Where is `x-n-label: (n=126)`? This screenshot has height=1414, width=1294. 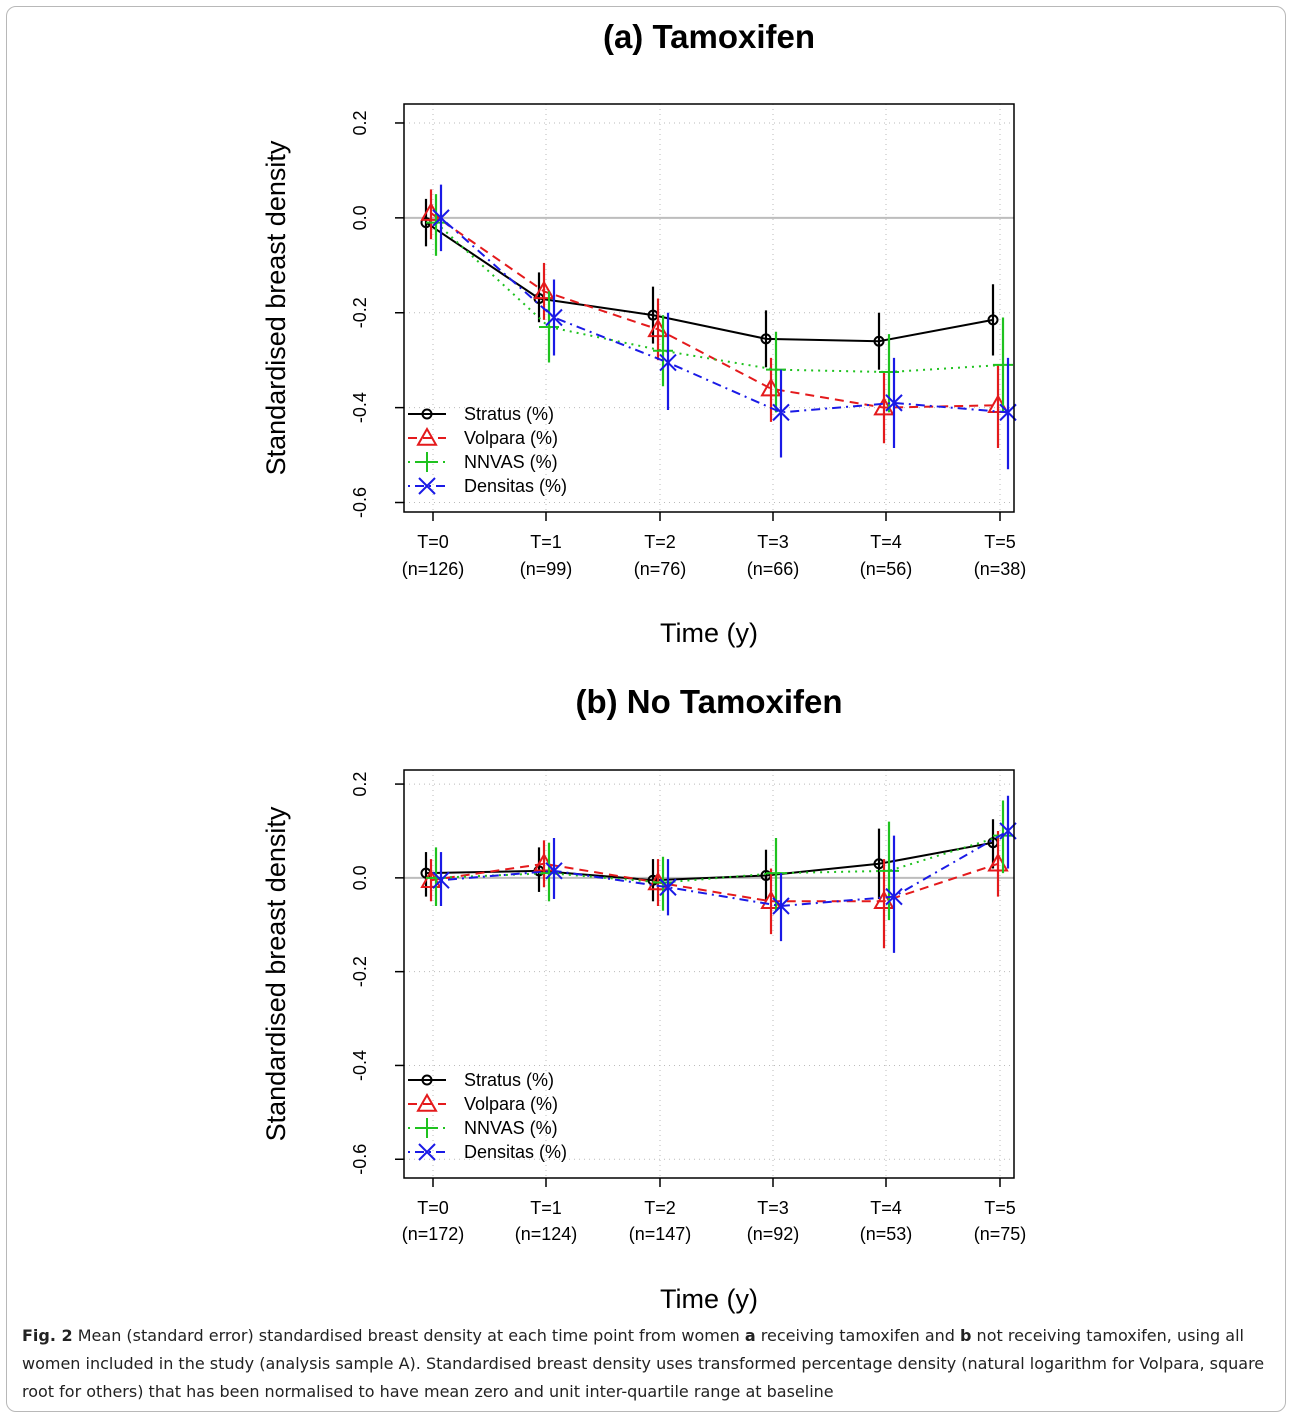
x-n-label: (n=126) is located at coordinates (433, 569).